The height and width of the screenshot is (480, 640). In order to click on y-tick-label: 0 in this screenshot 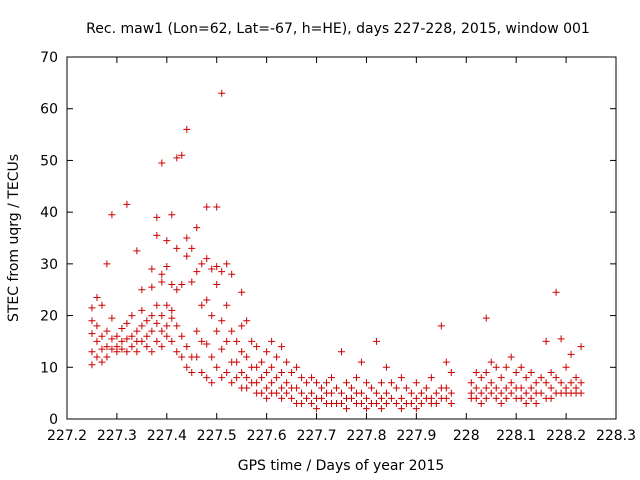, I will do `click(53, 420)`.